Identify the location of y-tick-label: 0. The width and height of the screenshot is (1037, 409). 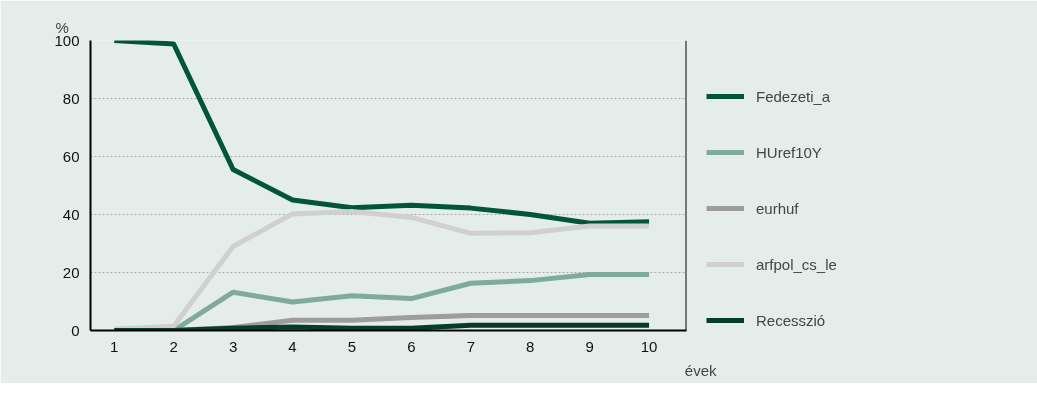
(75, 330).